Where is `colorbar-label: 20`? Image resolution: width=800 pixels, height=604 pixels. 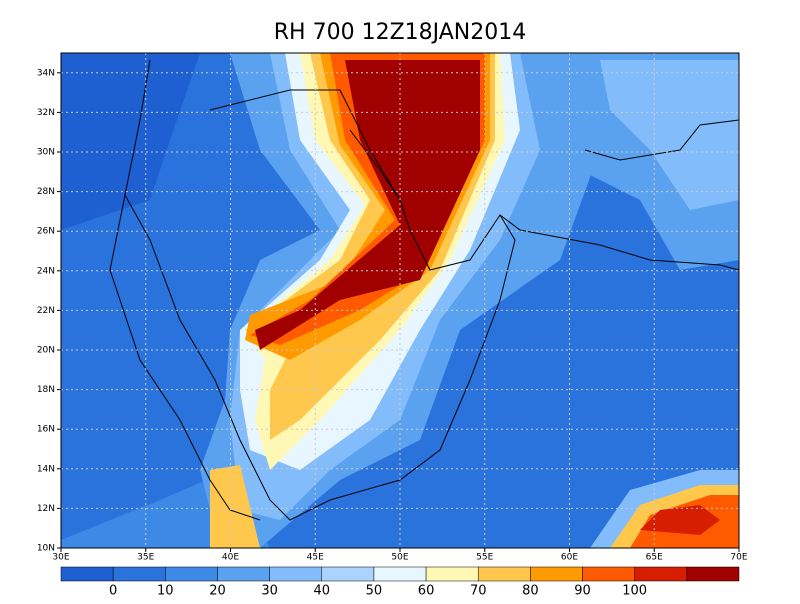
colorbar-label: 20 is located at coordinates (217, 591).